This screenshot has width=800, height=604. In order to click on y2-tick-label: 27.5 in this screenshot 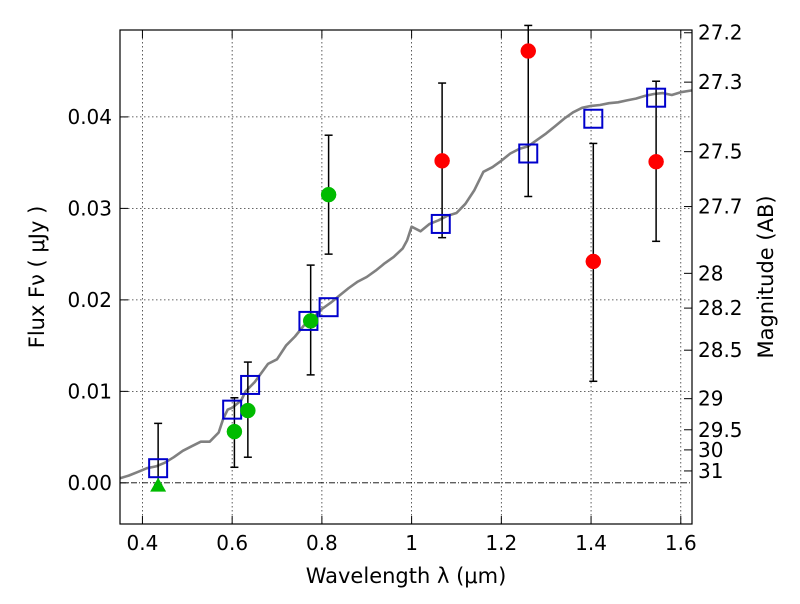, I will do `click(720, 152)`.